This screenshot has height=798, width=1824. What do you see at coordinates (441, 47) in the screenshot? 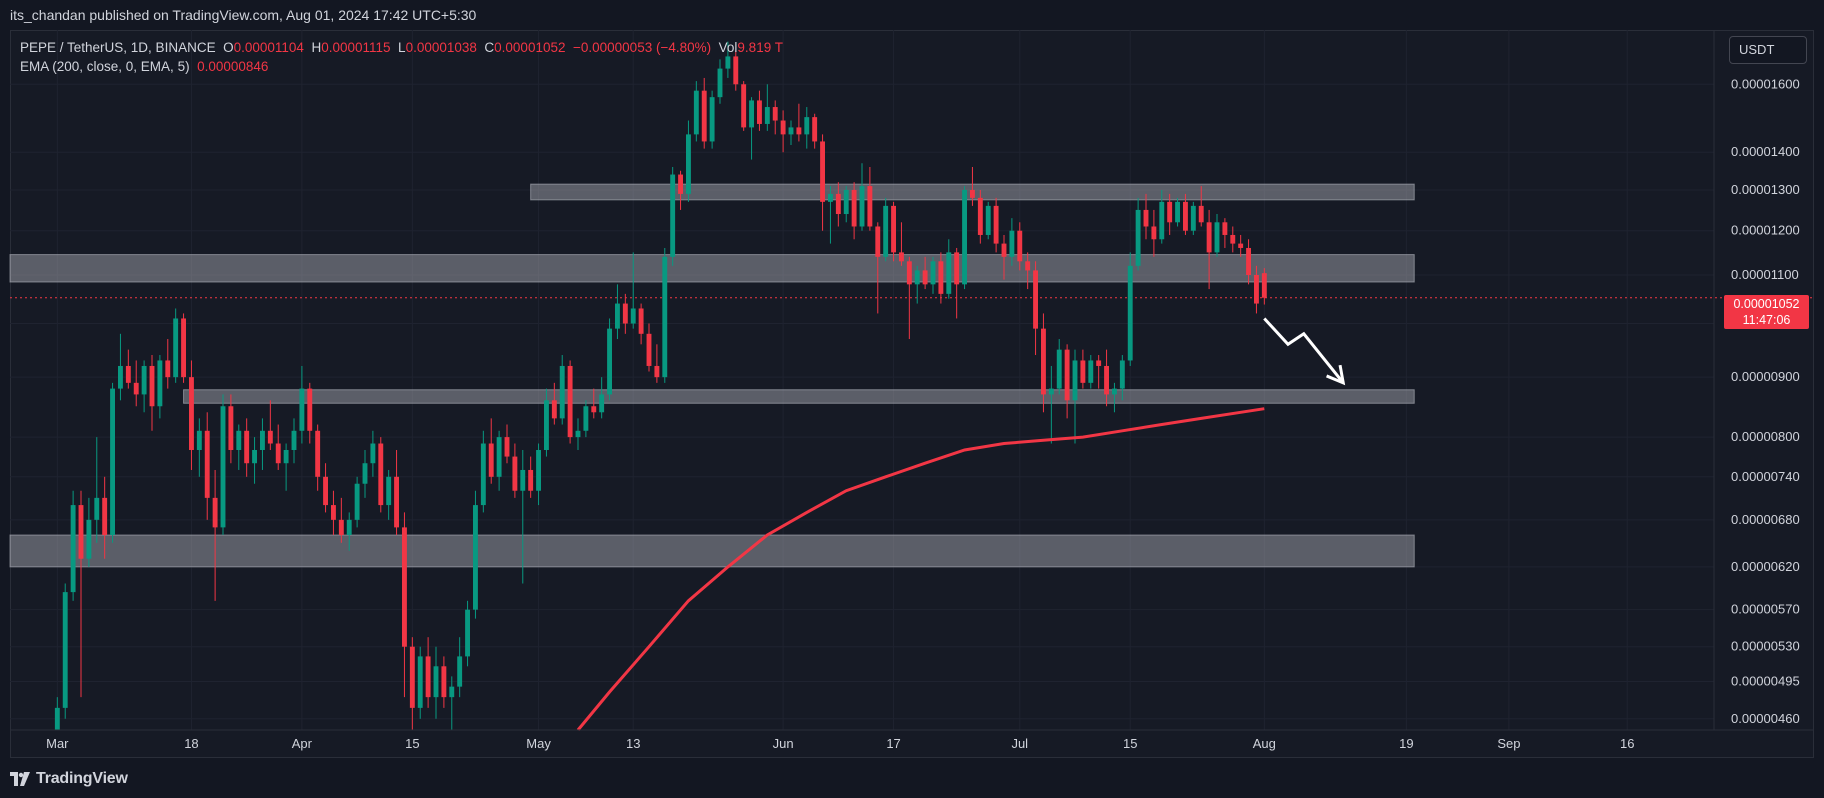
I see `low-value: 0.00001038` at bounding box center [441, 47].